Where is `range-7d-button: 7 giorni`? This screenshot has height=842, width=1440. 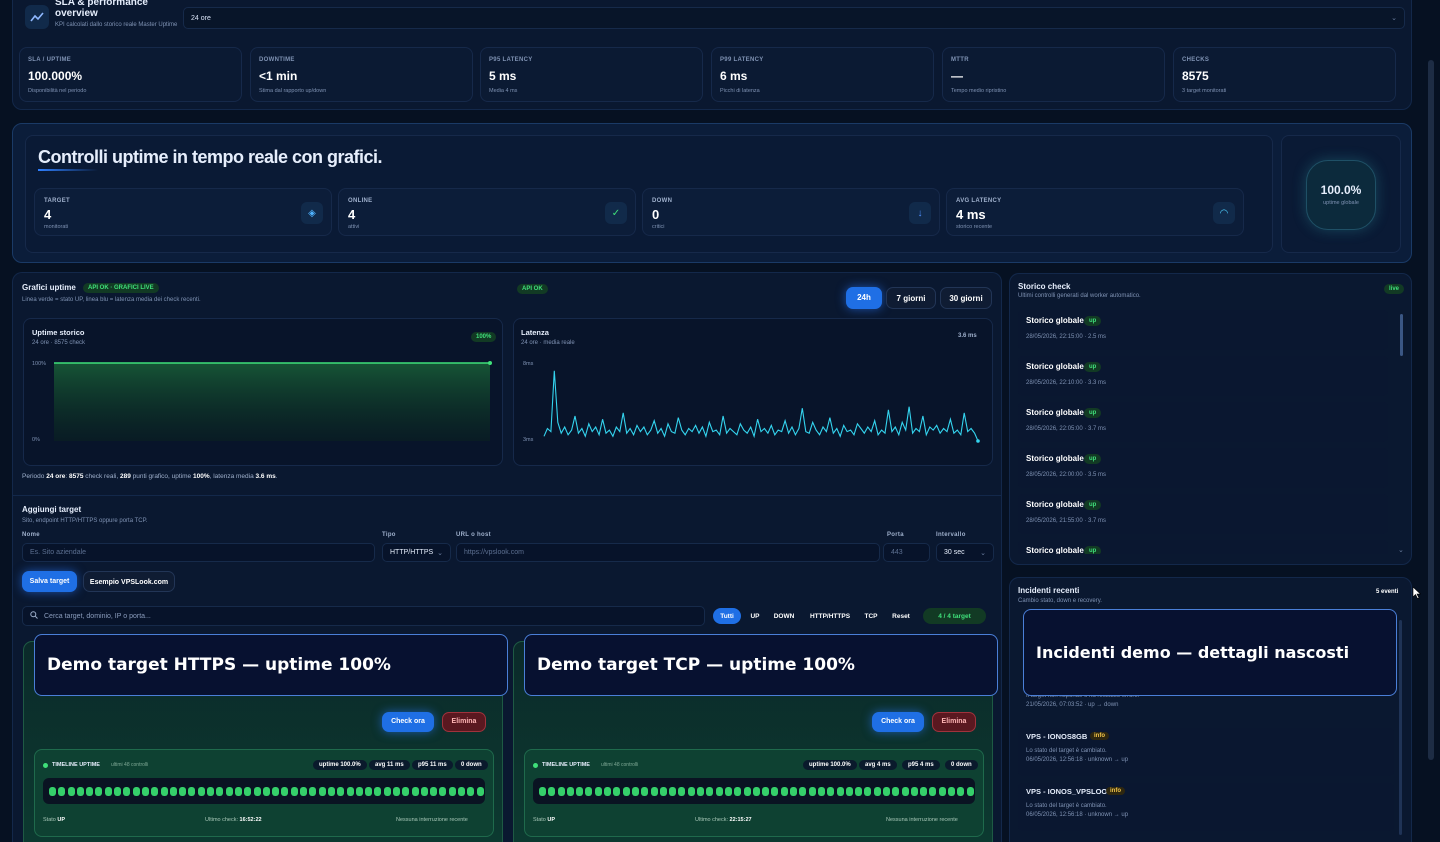 range-7d-button: 7 giorni is located at coordinates (911, 298).